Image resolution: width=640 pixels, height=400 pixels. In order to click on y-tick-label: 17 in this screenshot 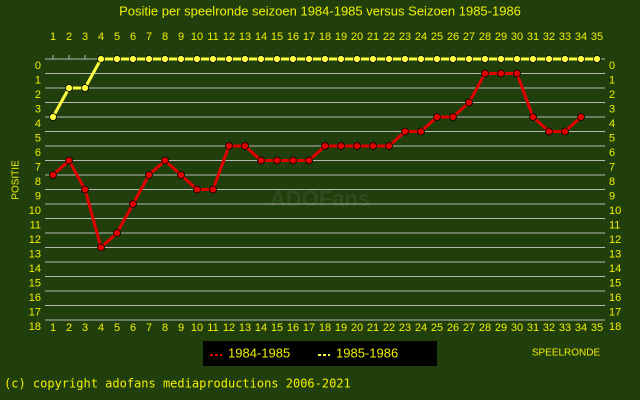, I will do `click(35, 312)`.